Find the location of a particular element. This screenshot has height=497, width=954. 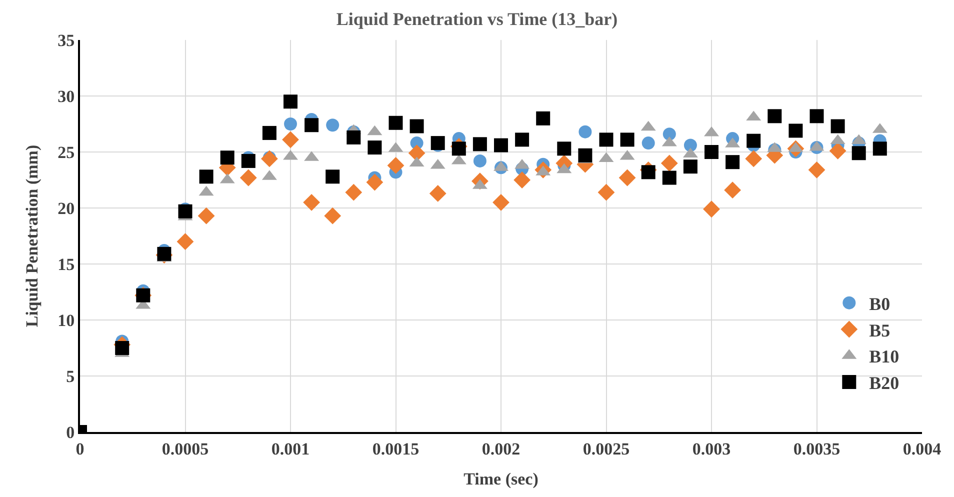

y-tick-label: 10 is located at coordinates (66, 320).